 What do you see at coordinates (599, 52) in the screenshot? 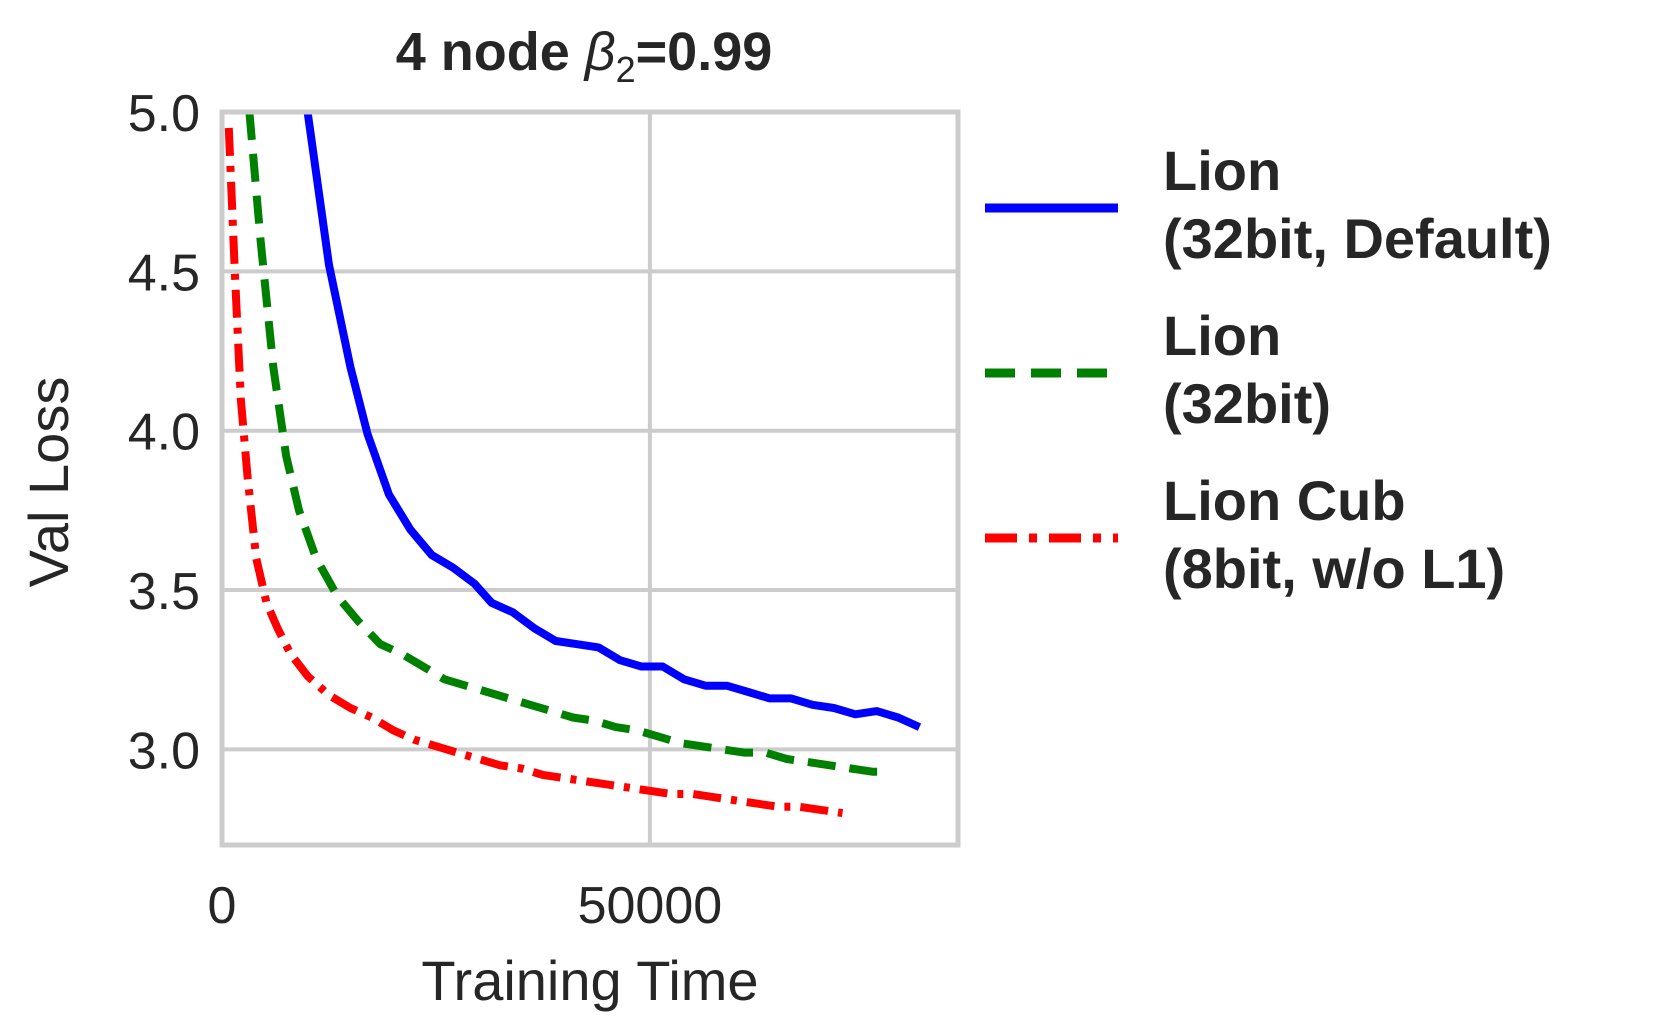
I see `title-beta: β` at bounding box center [599, 52].